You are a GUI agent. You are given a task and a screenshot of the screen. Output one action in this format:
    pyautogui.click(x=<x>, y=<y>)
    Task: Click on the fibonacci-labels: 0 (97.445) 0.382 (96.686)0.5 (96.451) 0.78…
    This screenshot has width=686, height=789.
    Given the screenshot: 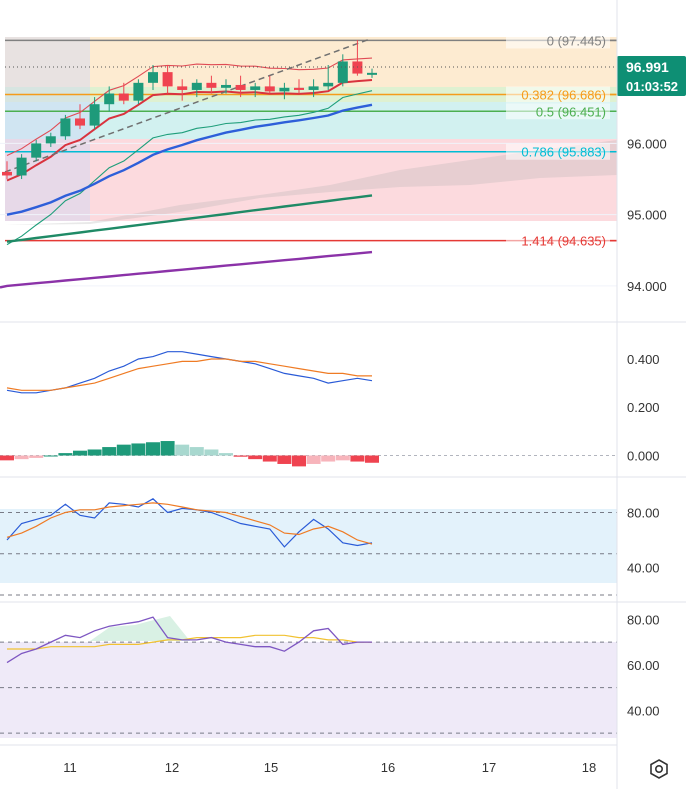 What is the action you would take?
    pyautogui.click(x=561, y=140)
    